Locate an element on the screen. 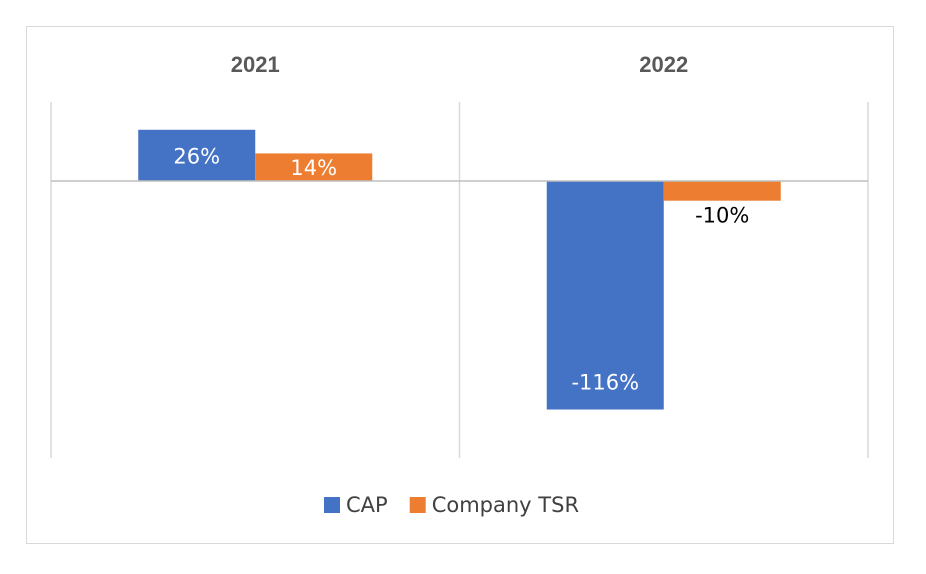 The width and height of the screenshot is (926, 574). legend-item: Company TSR is located at coordinates (494, 505).